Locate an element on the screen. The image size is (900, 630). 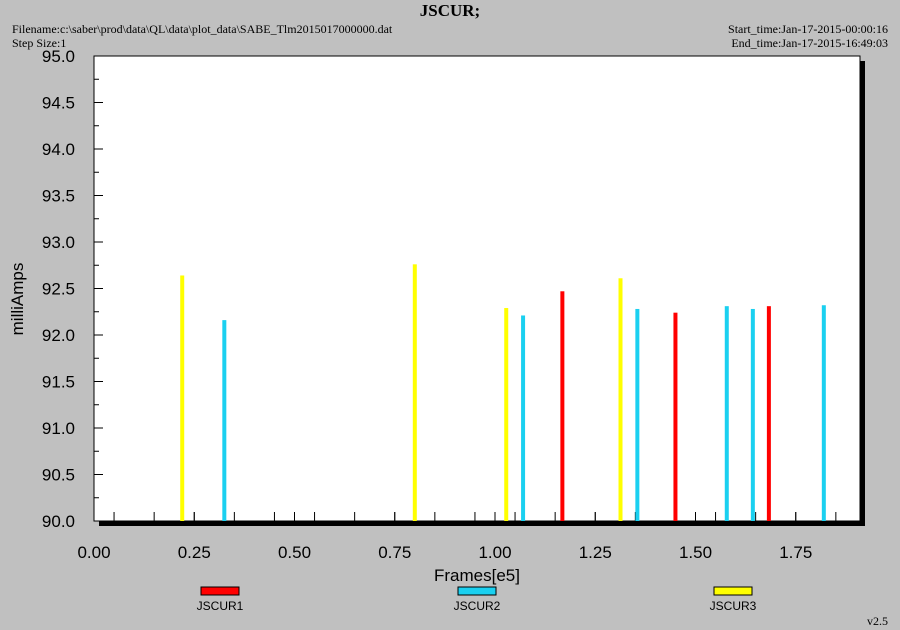
legend-swatch-jscur2 is located at coordinates (477, 591).